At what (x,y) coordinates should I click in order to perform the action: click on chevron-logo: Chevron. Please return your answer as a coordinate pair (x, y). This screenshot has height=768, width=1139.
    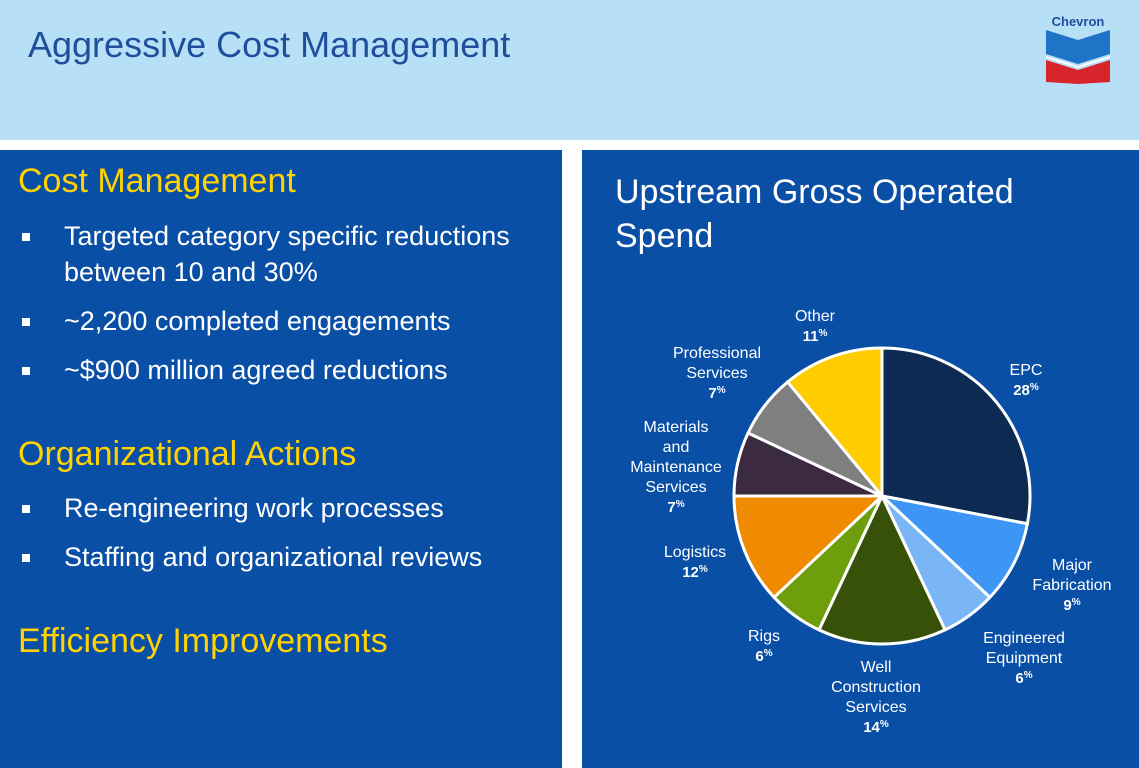
    Looking at the image, I should click on (1080, 47).